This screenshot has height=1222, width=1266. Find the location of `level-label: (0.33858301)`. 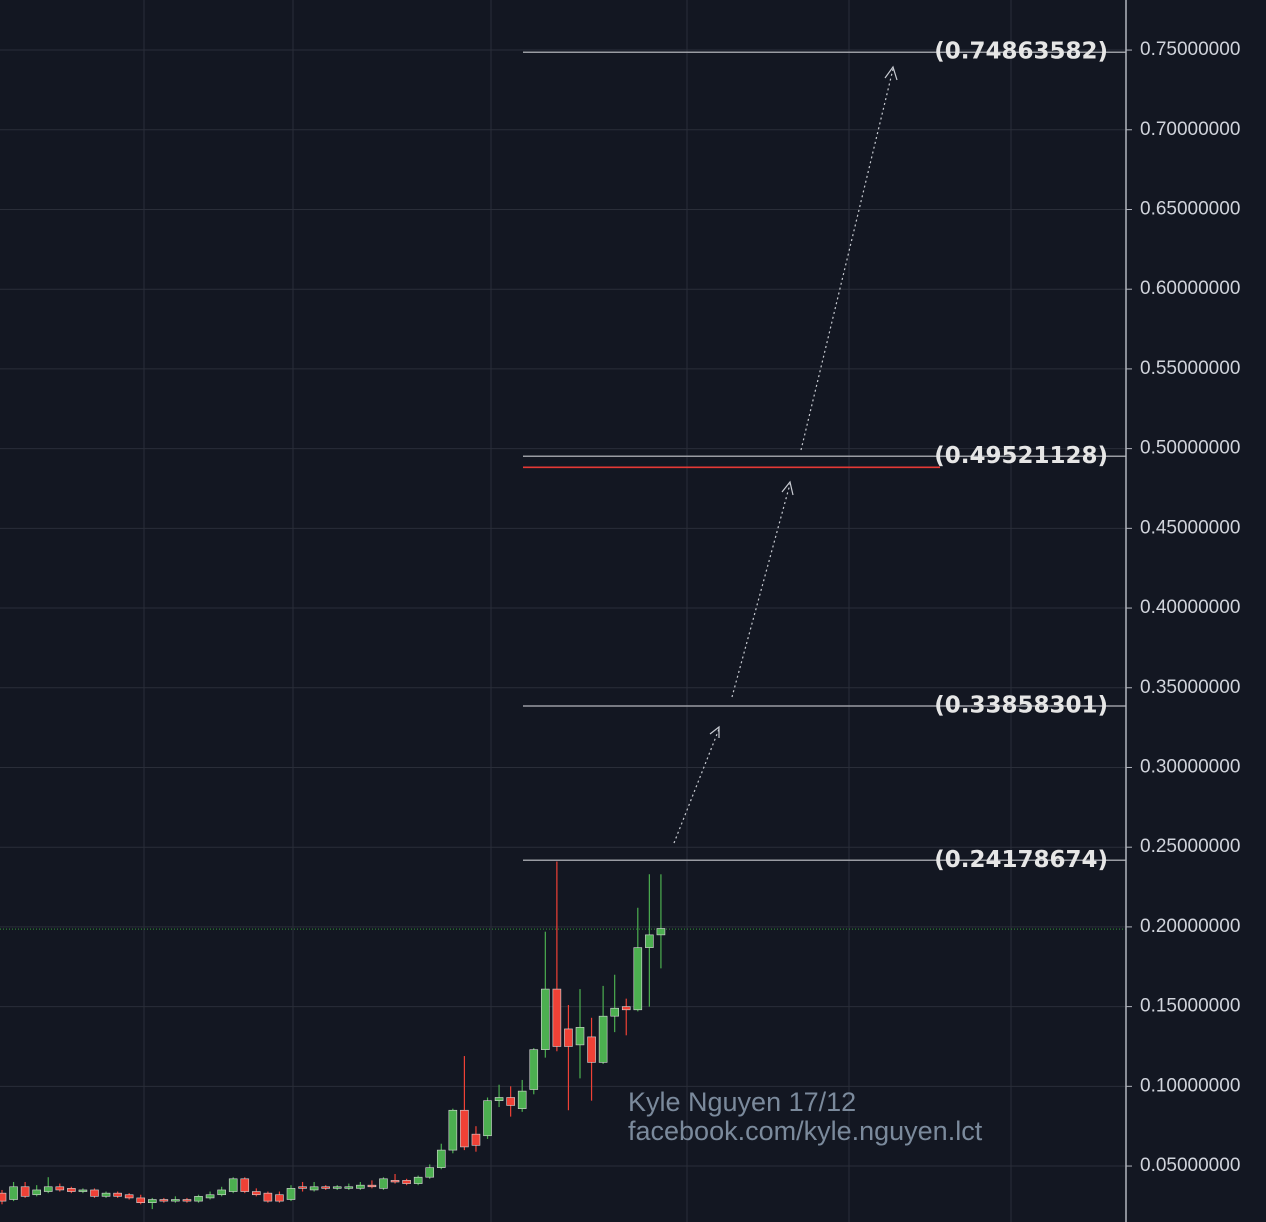

level-label: (0.33858301) is located at coordinates (1021, 705).